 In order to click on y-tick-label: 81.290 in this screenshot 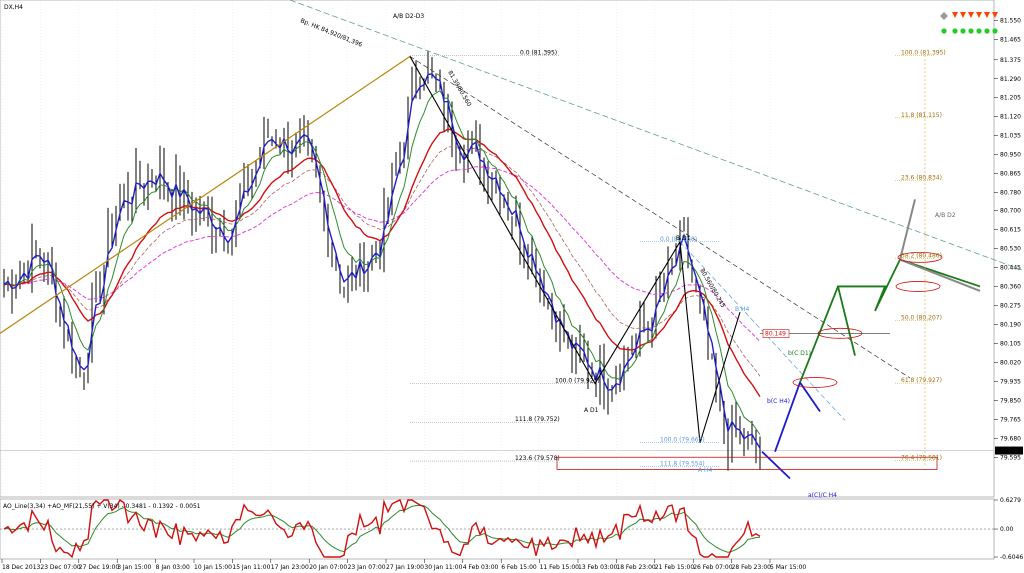, I will do `click(1010, 79)`.